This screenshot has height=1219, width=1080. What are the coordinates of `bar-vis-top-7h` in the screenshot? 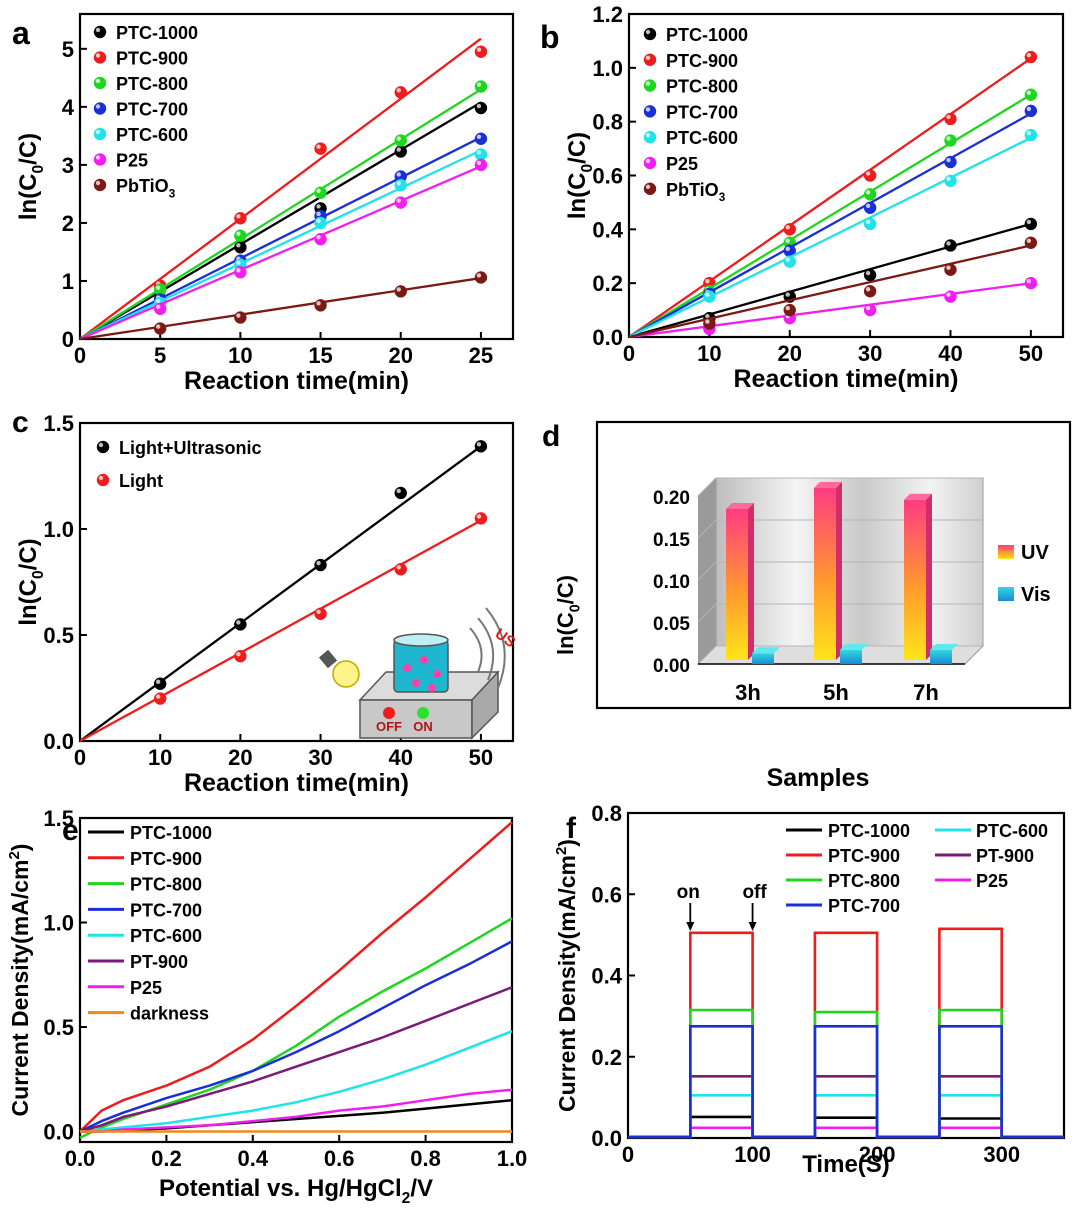 It's located at (944, 646).